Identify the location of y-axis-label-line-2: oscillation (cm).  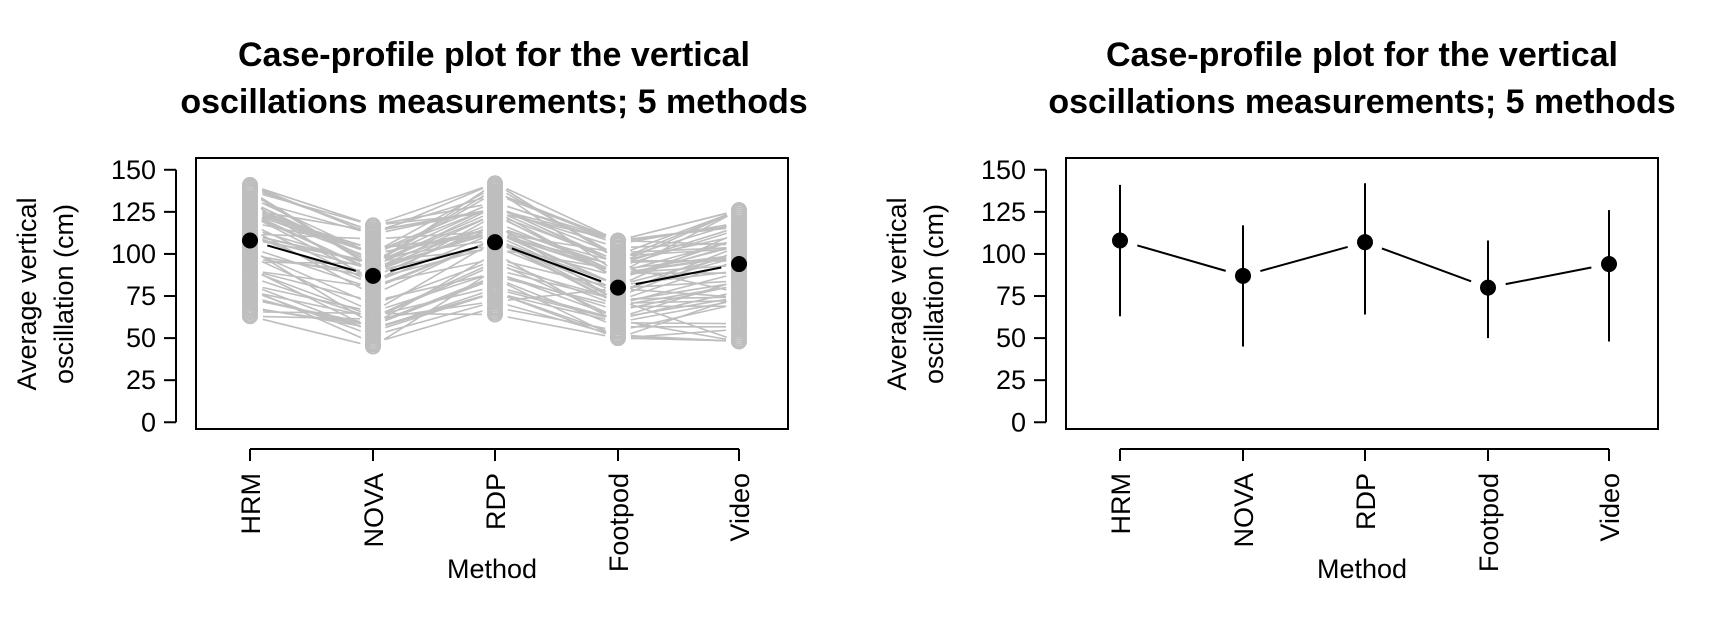
(64, 294).